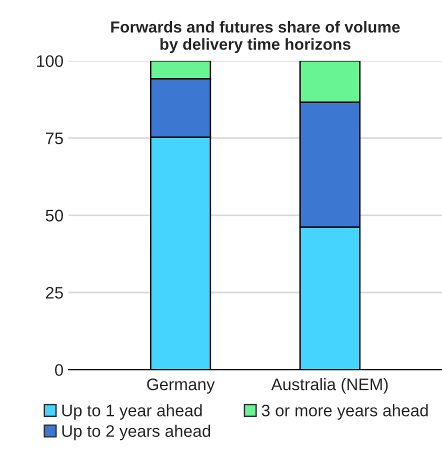  Describe the element at coordinates (136, 432) in the screenshot. I see `legend-label: Up to 2 years ahead` at that location.